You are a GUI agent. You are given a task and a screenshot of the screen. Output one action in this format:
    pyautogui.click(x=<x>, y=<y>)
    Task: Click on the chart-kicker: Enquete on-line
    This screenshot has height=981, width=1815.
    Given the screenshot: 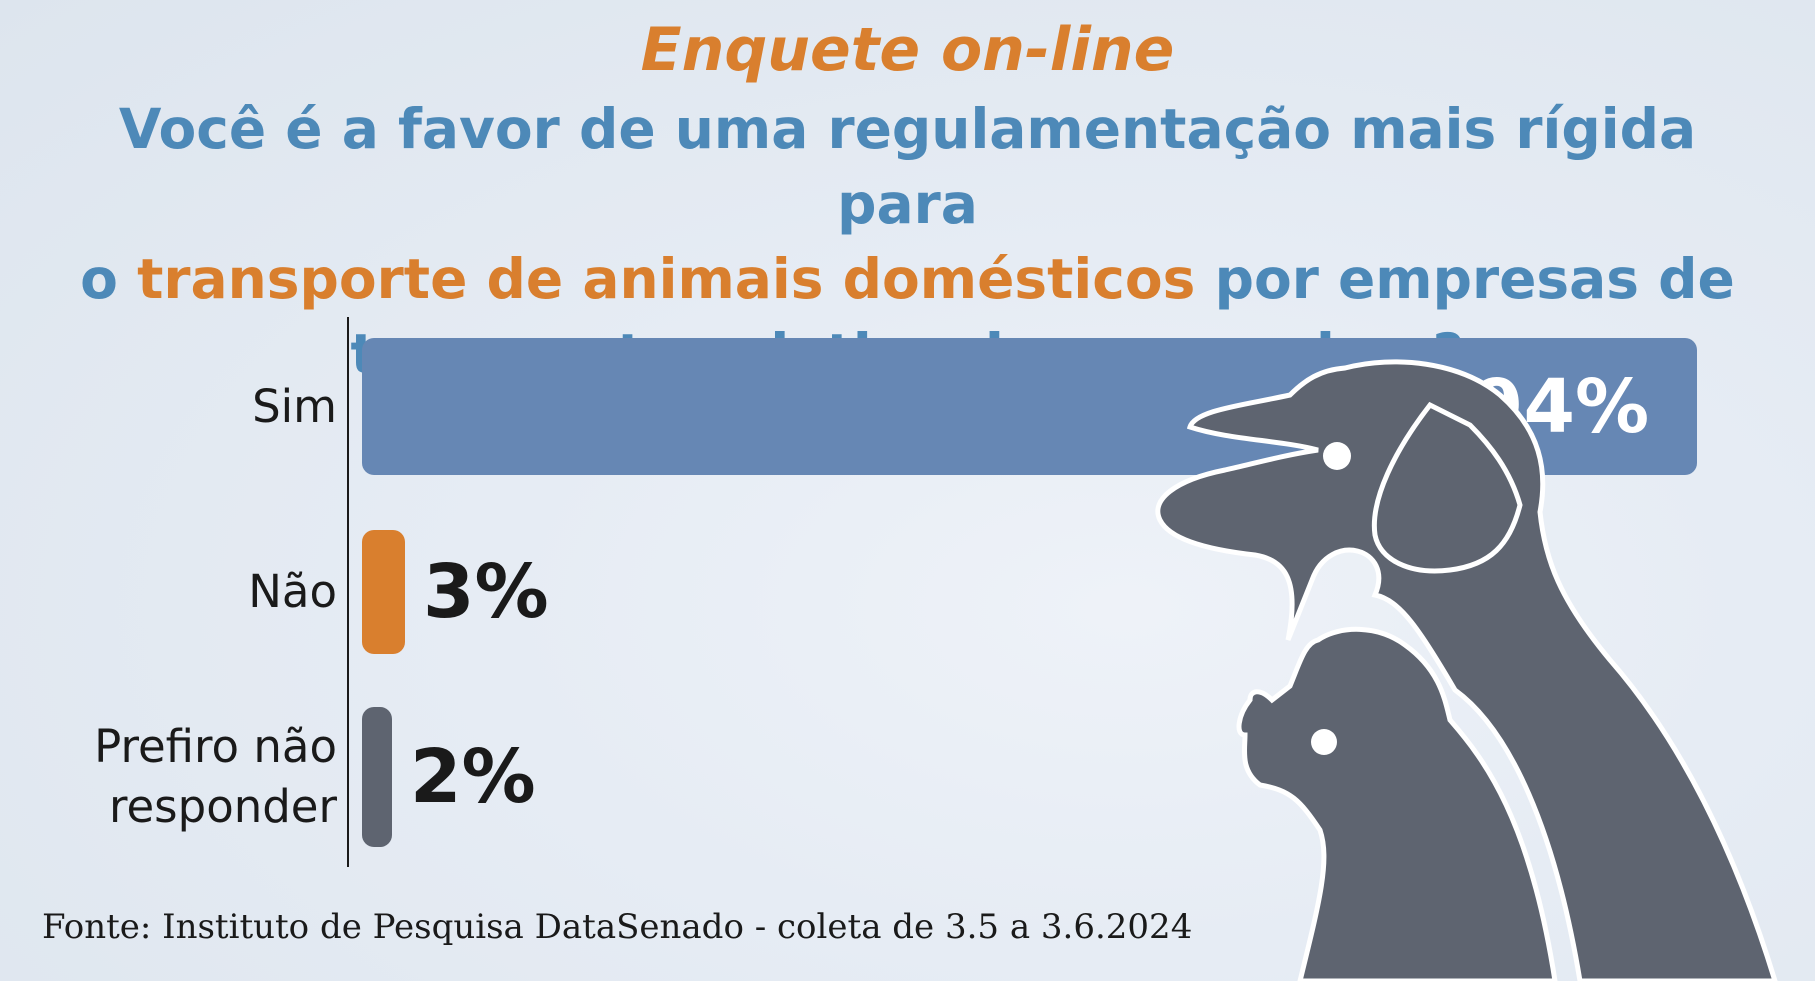 What is the action you would take?
    pyautogui.click(x=907, y=50)
    